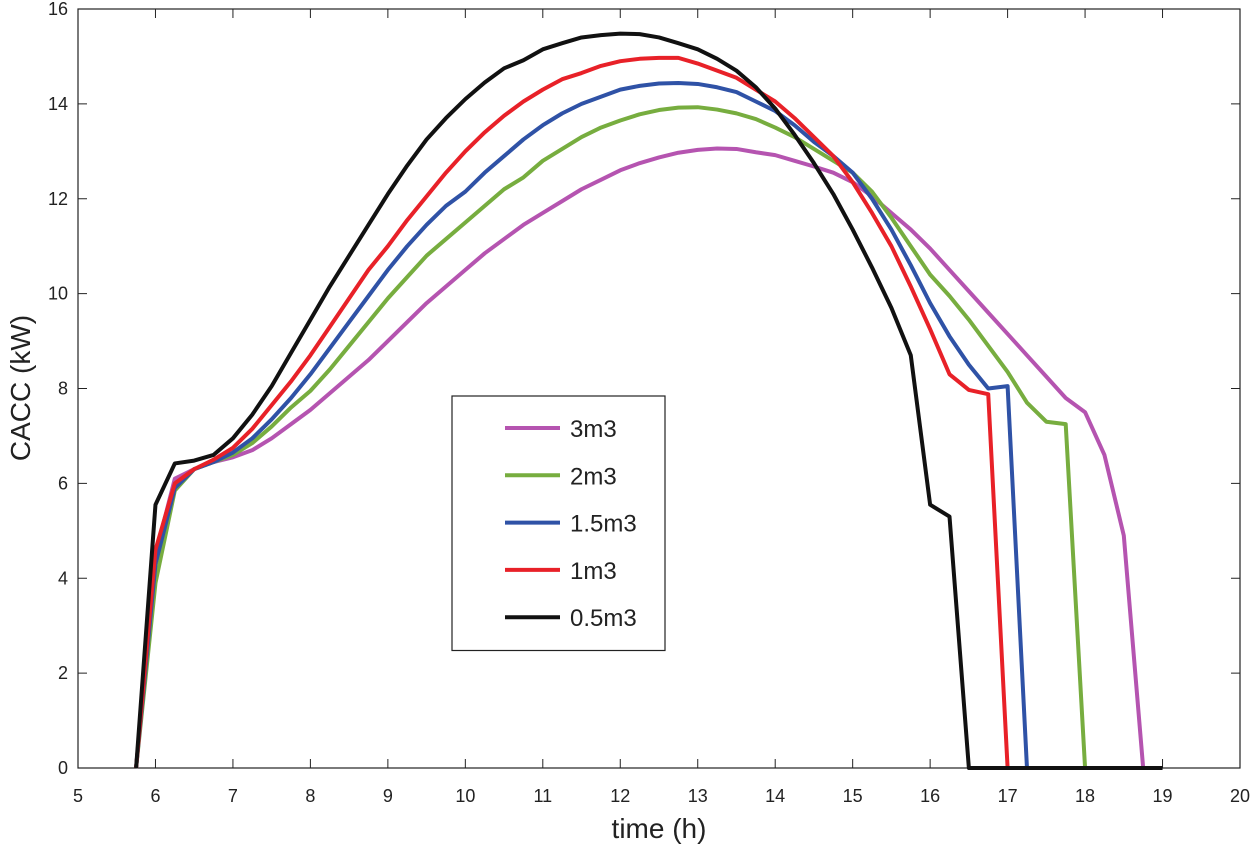 Image resolution: width=1250 pixels, height=855 pixels. Describe the element at coordinates (1240, 796) in the screenshot. I see `x-tick-label: 20` at that location.